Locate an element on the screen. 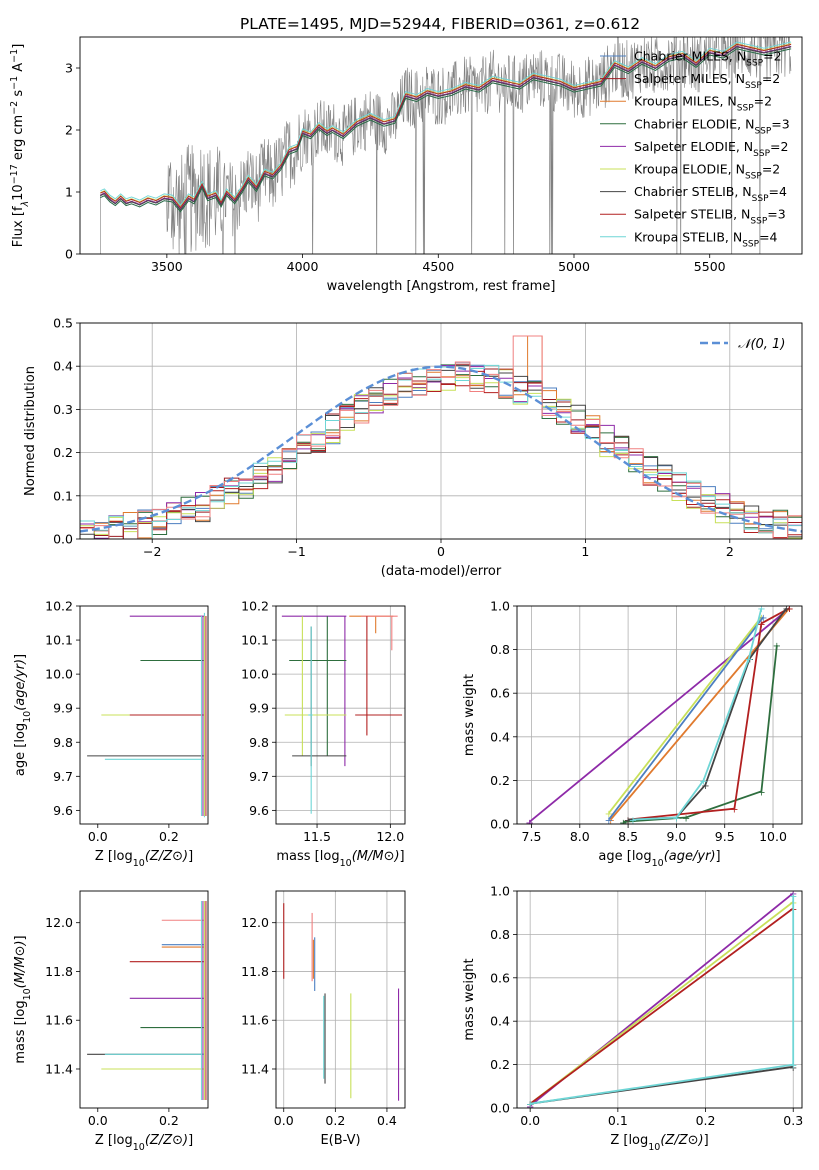 The height and width of the screenshot is (1170, 819). legend-entry: Chabrier MILES, NSSP=2 is located at coordinates (708, 59).